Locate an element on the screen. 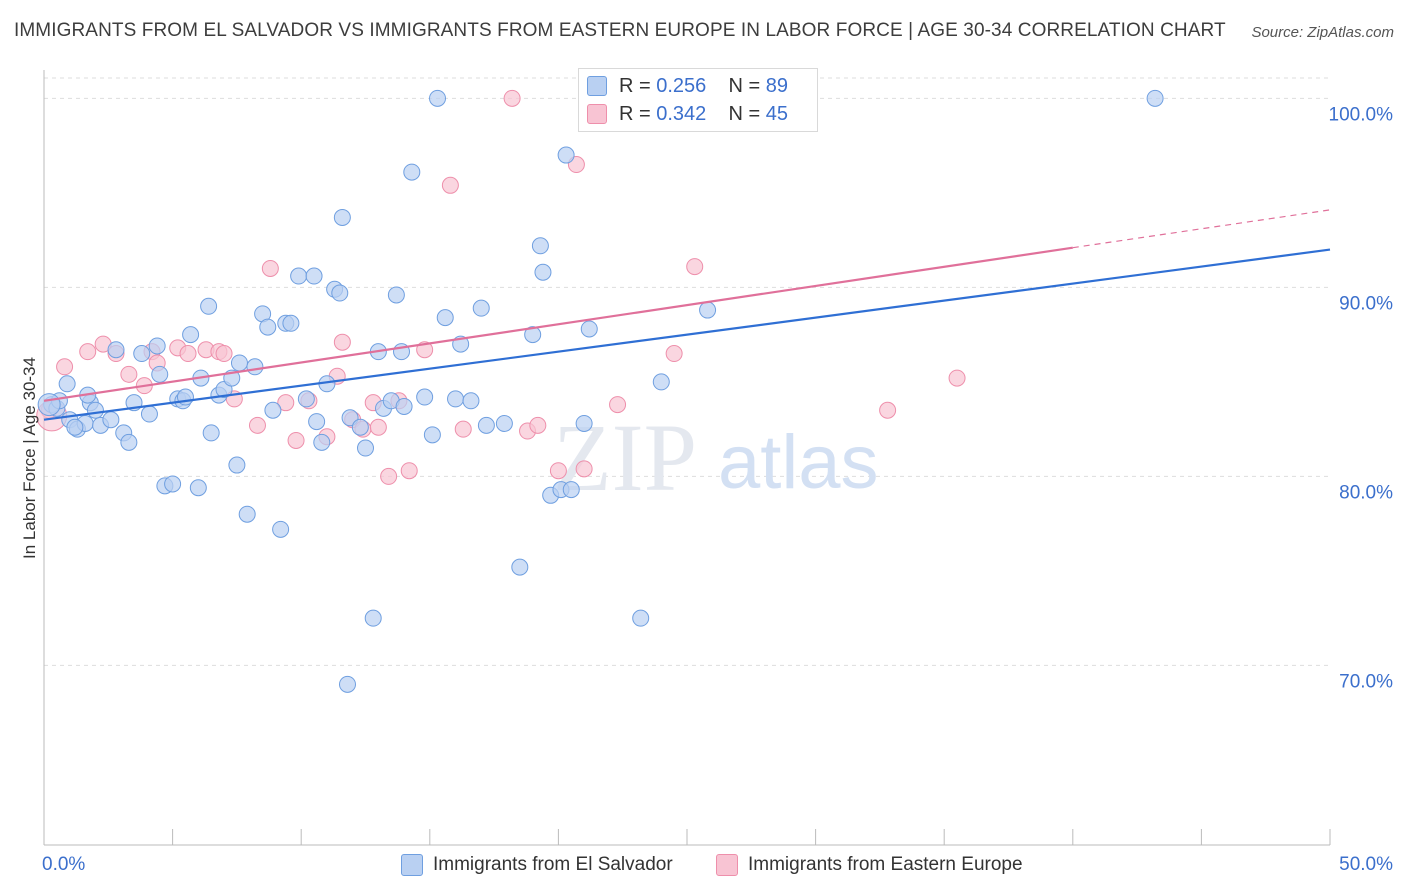  x-tick-label-min: 0.0% is located at coordinates (63, 864).